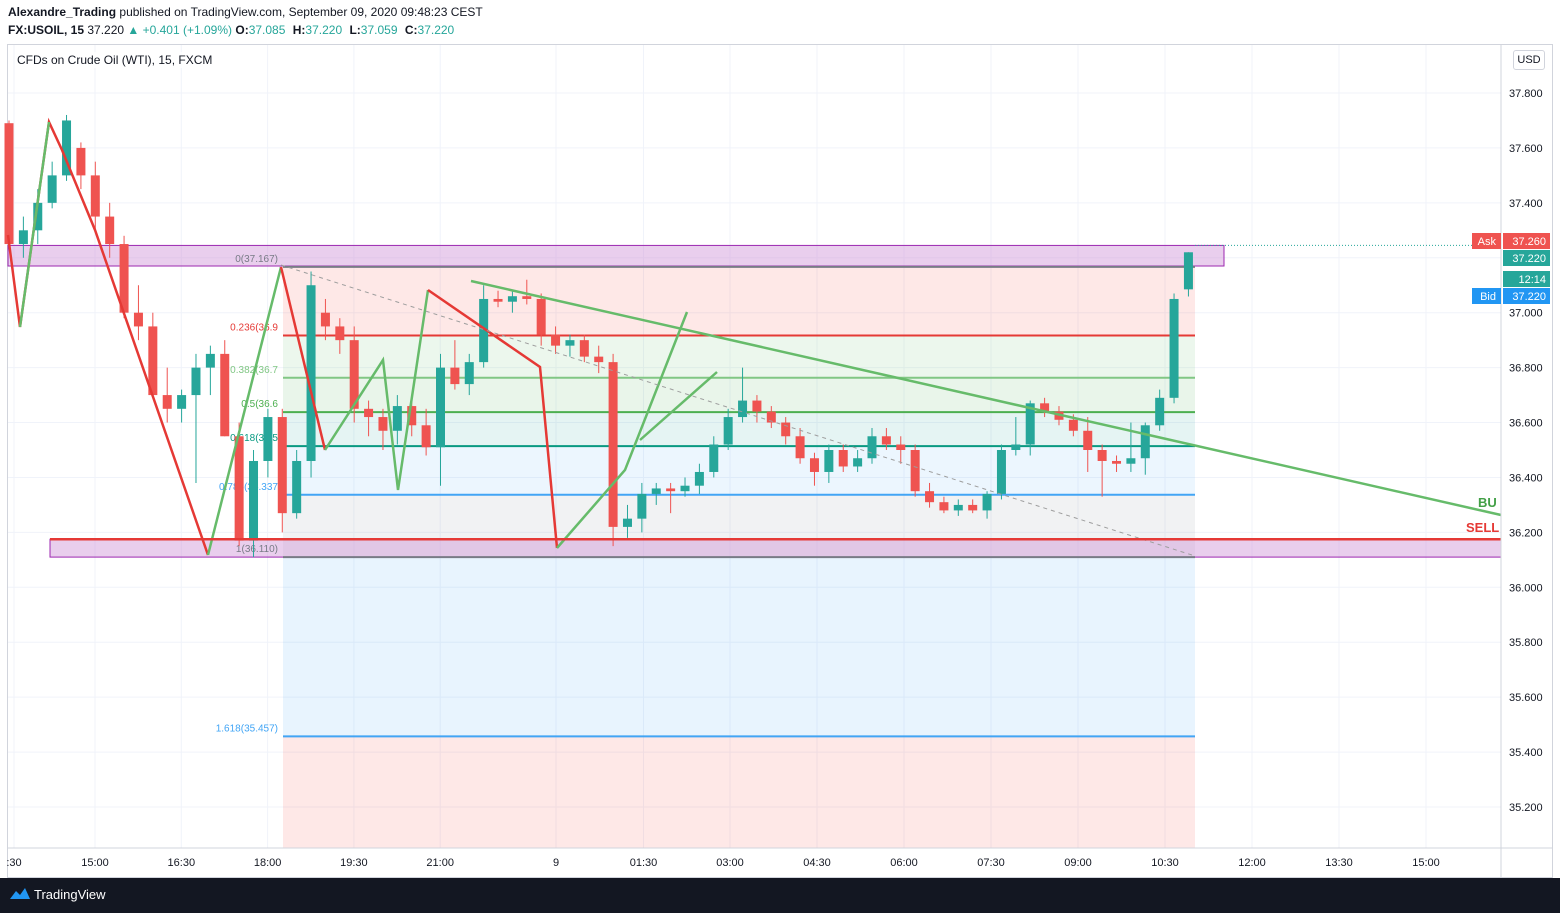 The height and width of the screenshot is (913, 1560). What do you see at coordinates (904, 863) in the screenshot?
I see `x-tick-label: 06:00` at bounding box center [904, 863].